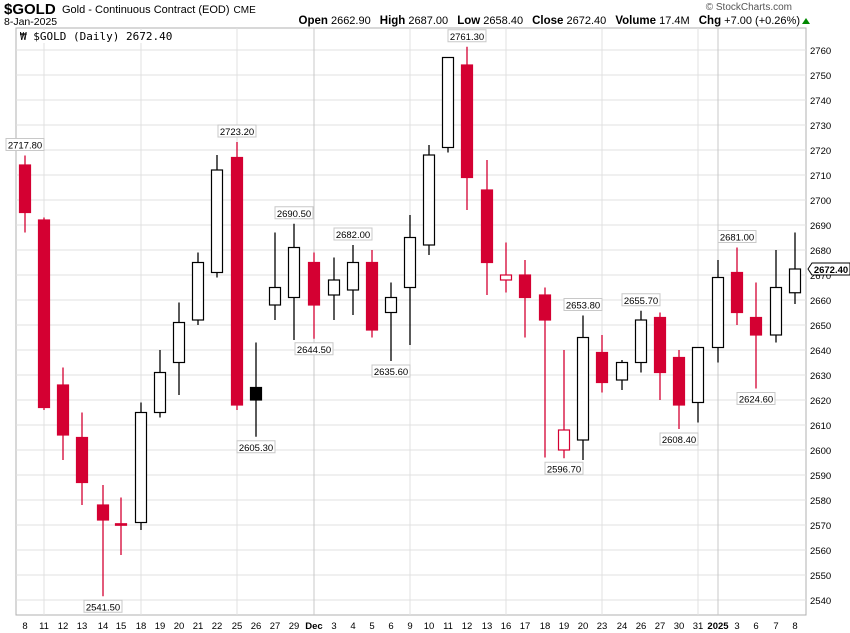 Image resolution: width=850 pixels, height=633 pixels. I want to click on price-annotation: 2608.40, so click(679, 440).